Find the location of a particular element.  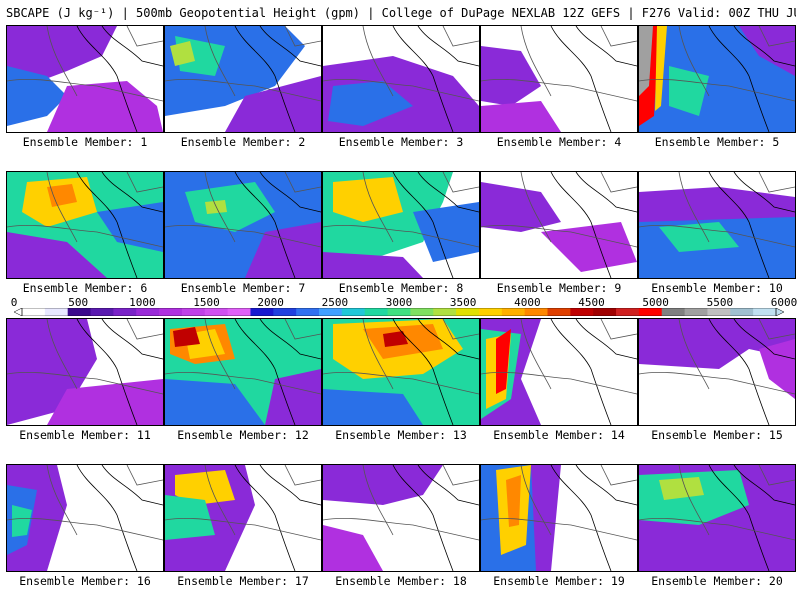

ensemble-member-label: Ensemble Member: 13 is located at coordinates (401, 435).